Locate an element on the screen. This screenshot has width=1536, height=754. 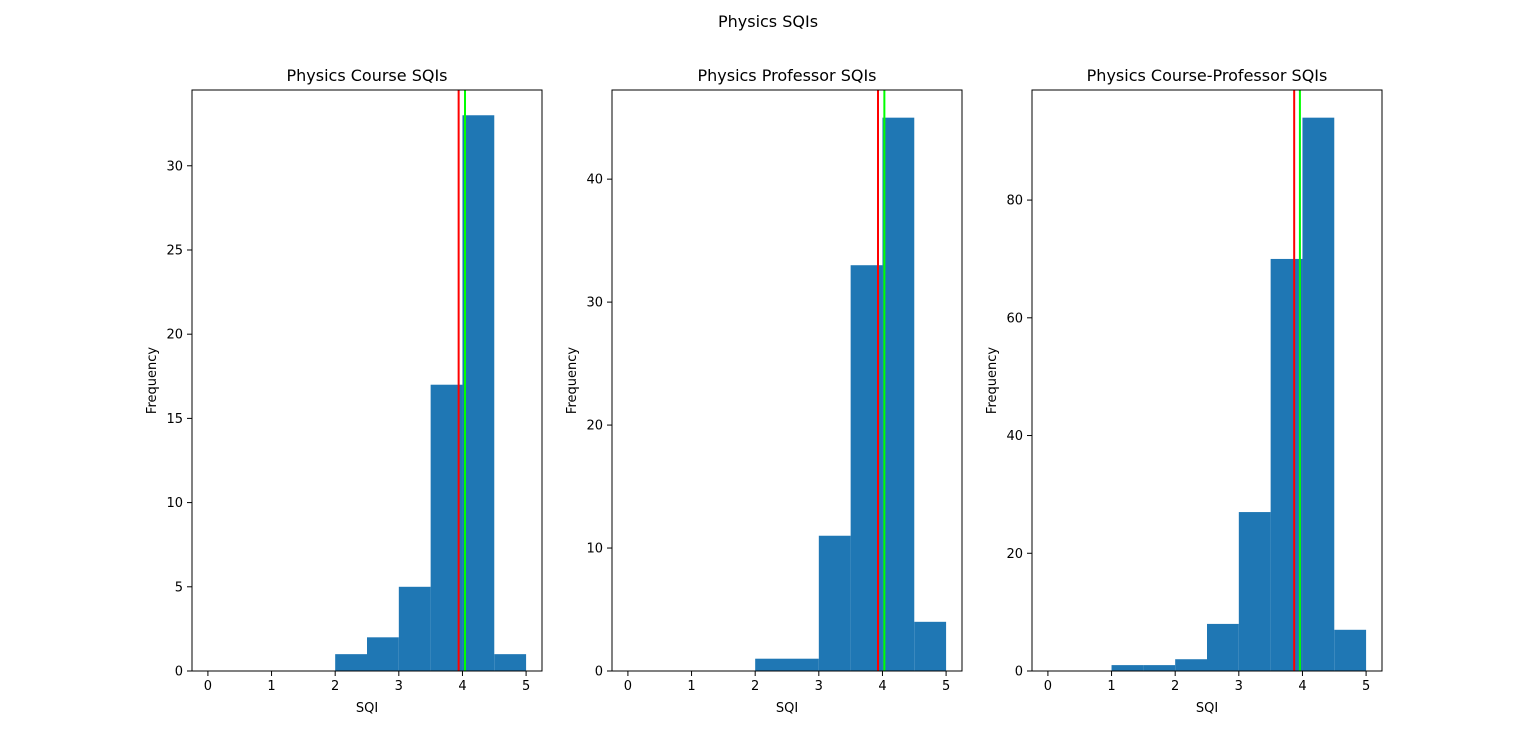
subplot-title: Physics Course-Professor SQIs is located at coordinates (1207, 75).